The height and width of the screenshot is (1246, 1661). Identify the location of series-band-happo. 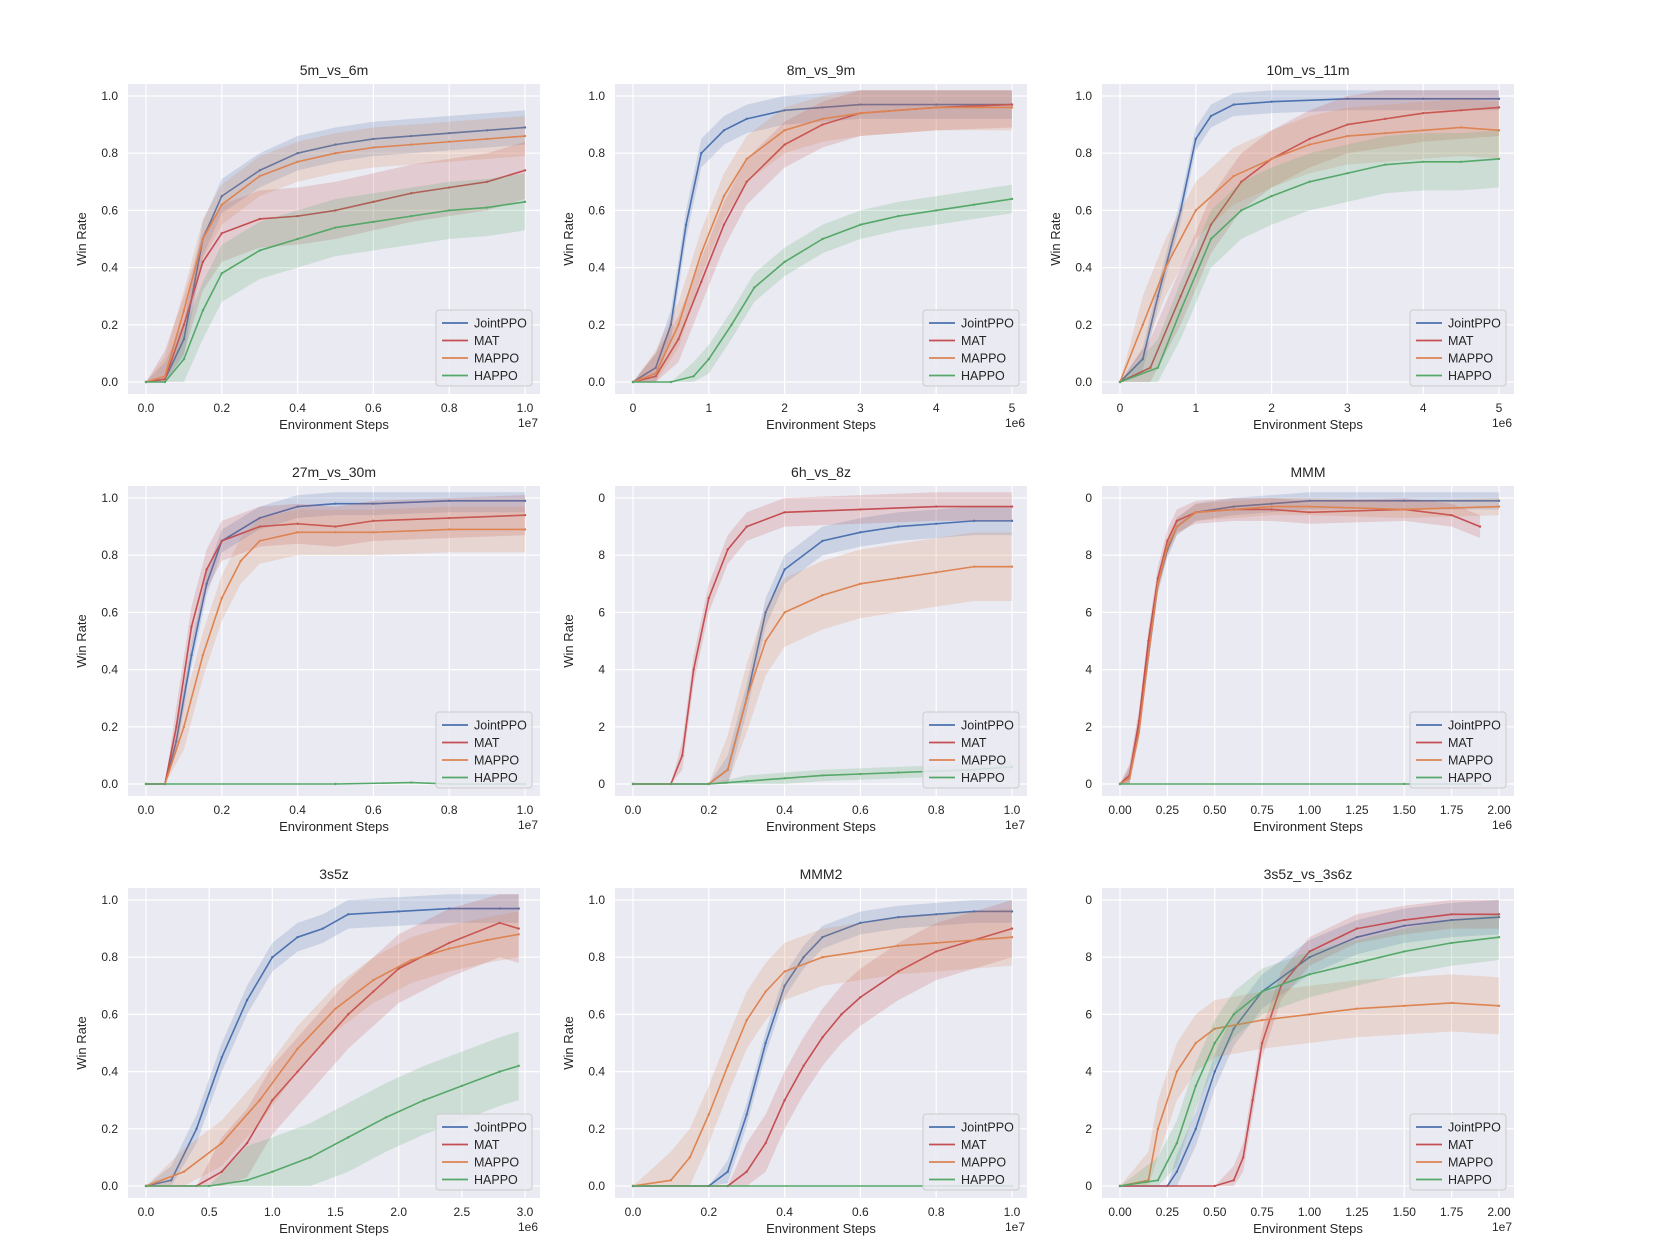
(335, 277).